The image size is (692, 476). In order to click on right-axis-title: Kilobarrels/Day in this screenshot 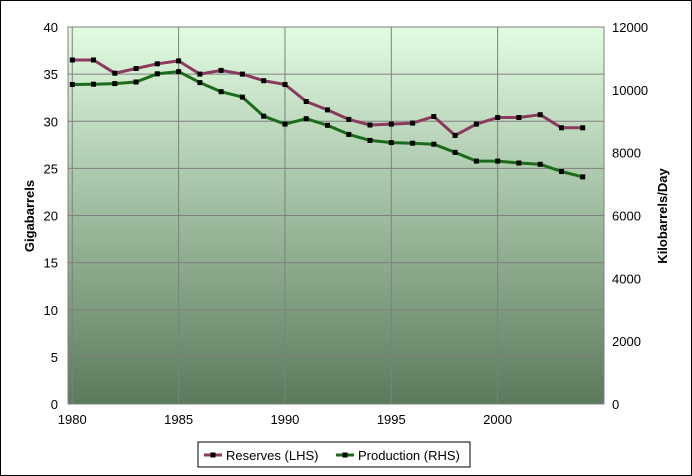, I will do `click(662, 216)`.